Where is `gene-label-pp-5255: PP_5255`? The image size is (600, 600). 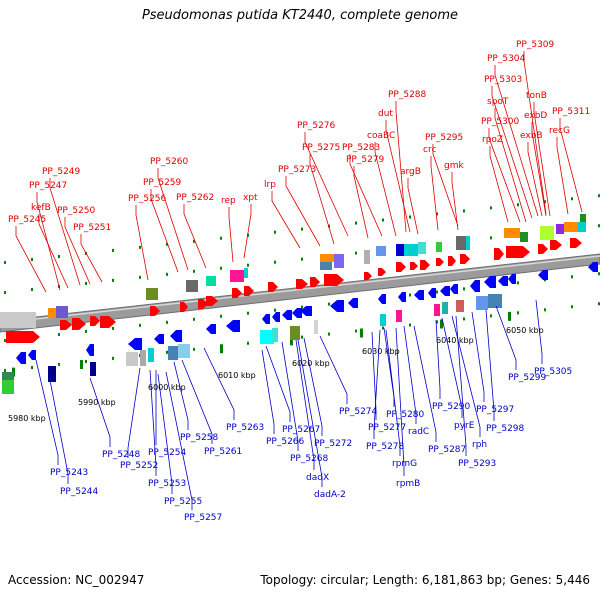
gene-label-pp-5255: PP_5255 is located at coordinates (183, 502).